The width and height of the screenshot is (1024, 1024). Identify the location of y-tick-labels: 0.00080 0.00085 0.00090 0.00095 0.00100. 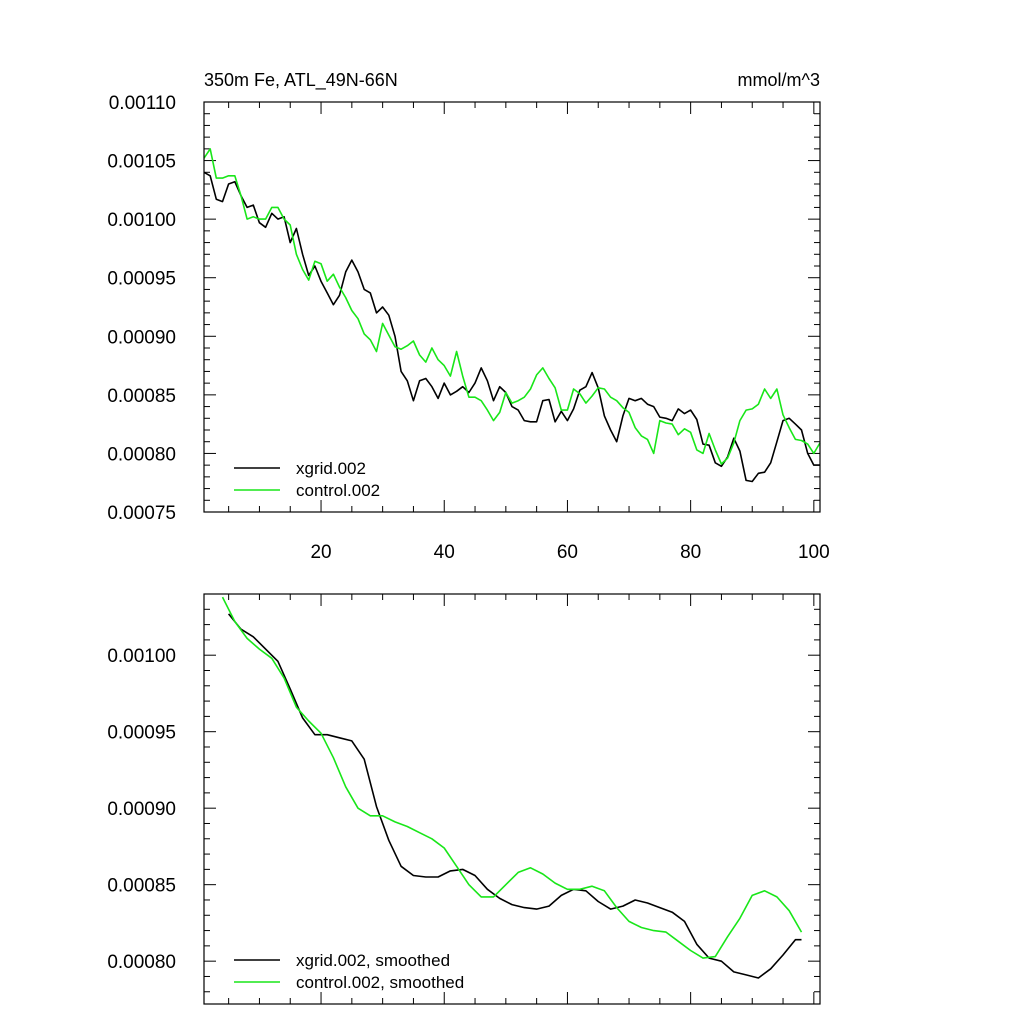
(141, 809).